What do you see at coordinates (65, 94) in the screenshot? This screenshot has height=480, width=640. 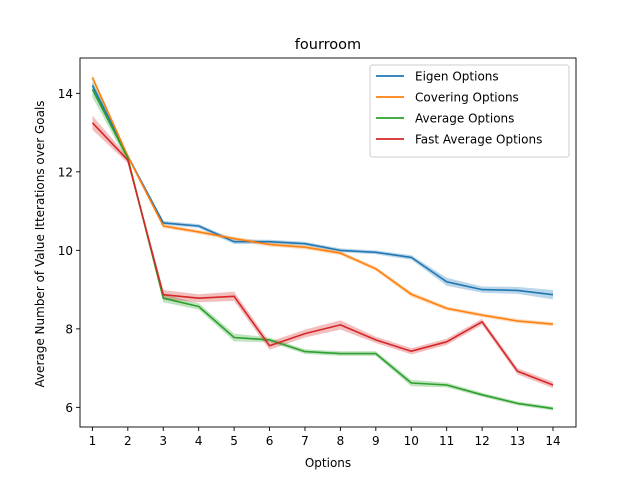 I see `y-tick-label: 14` at bounding box center [65, 94].